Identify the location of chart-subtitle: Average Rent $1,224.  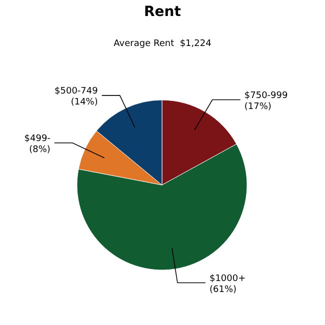
(163, 44).